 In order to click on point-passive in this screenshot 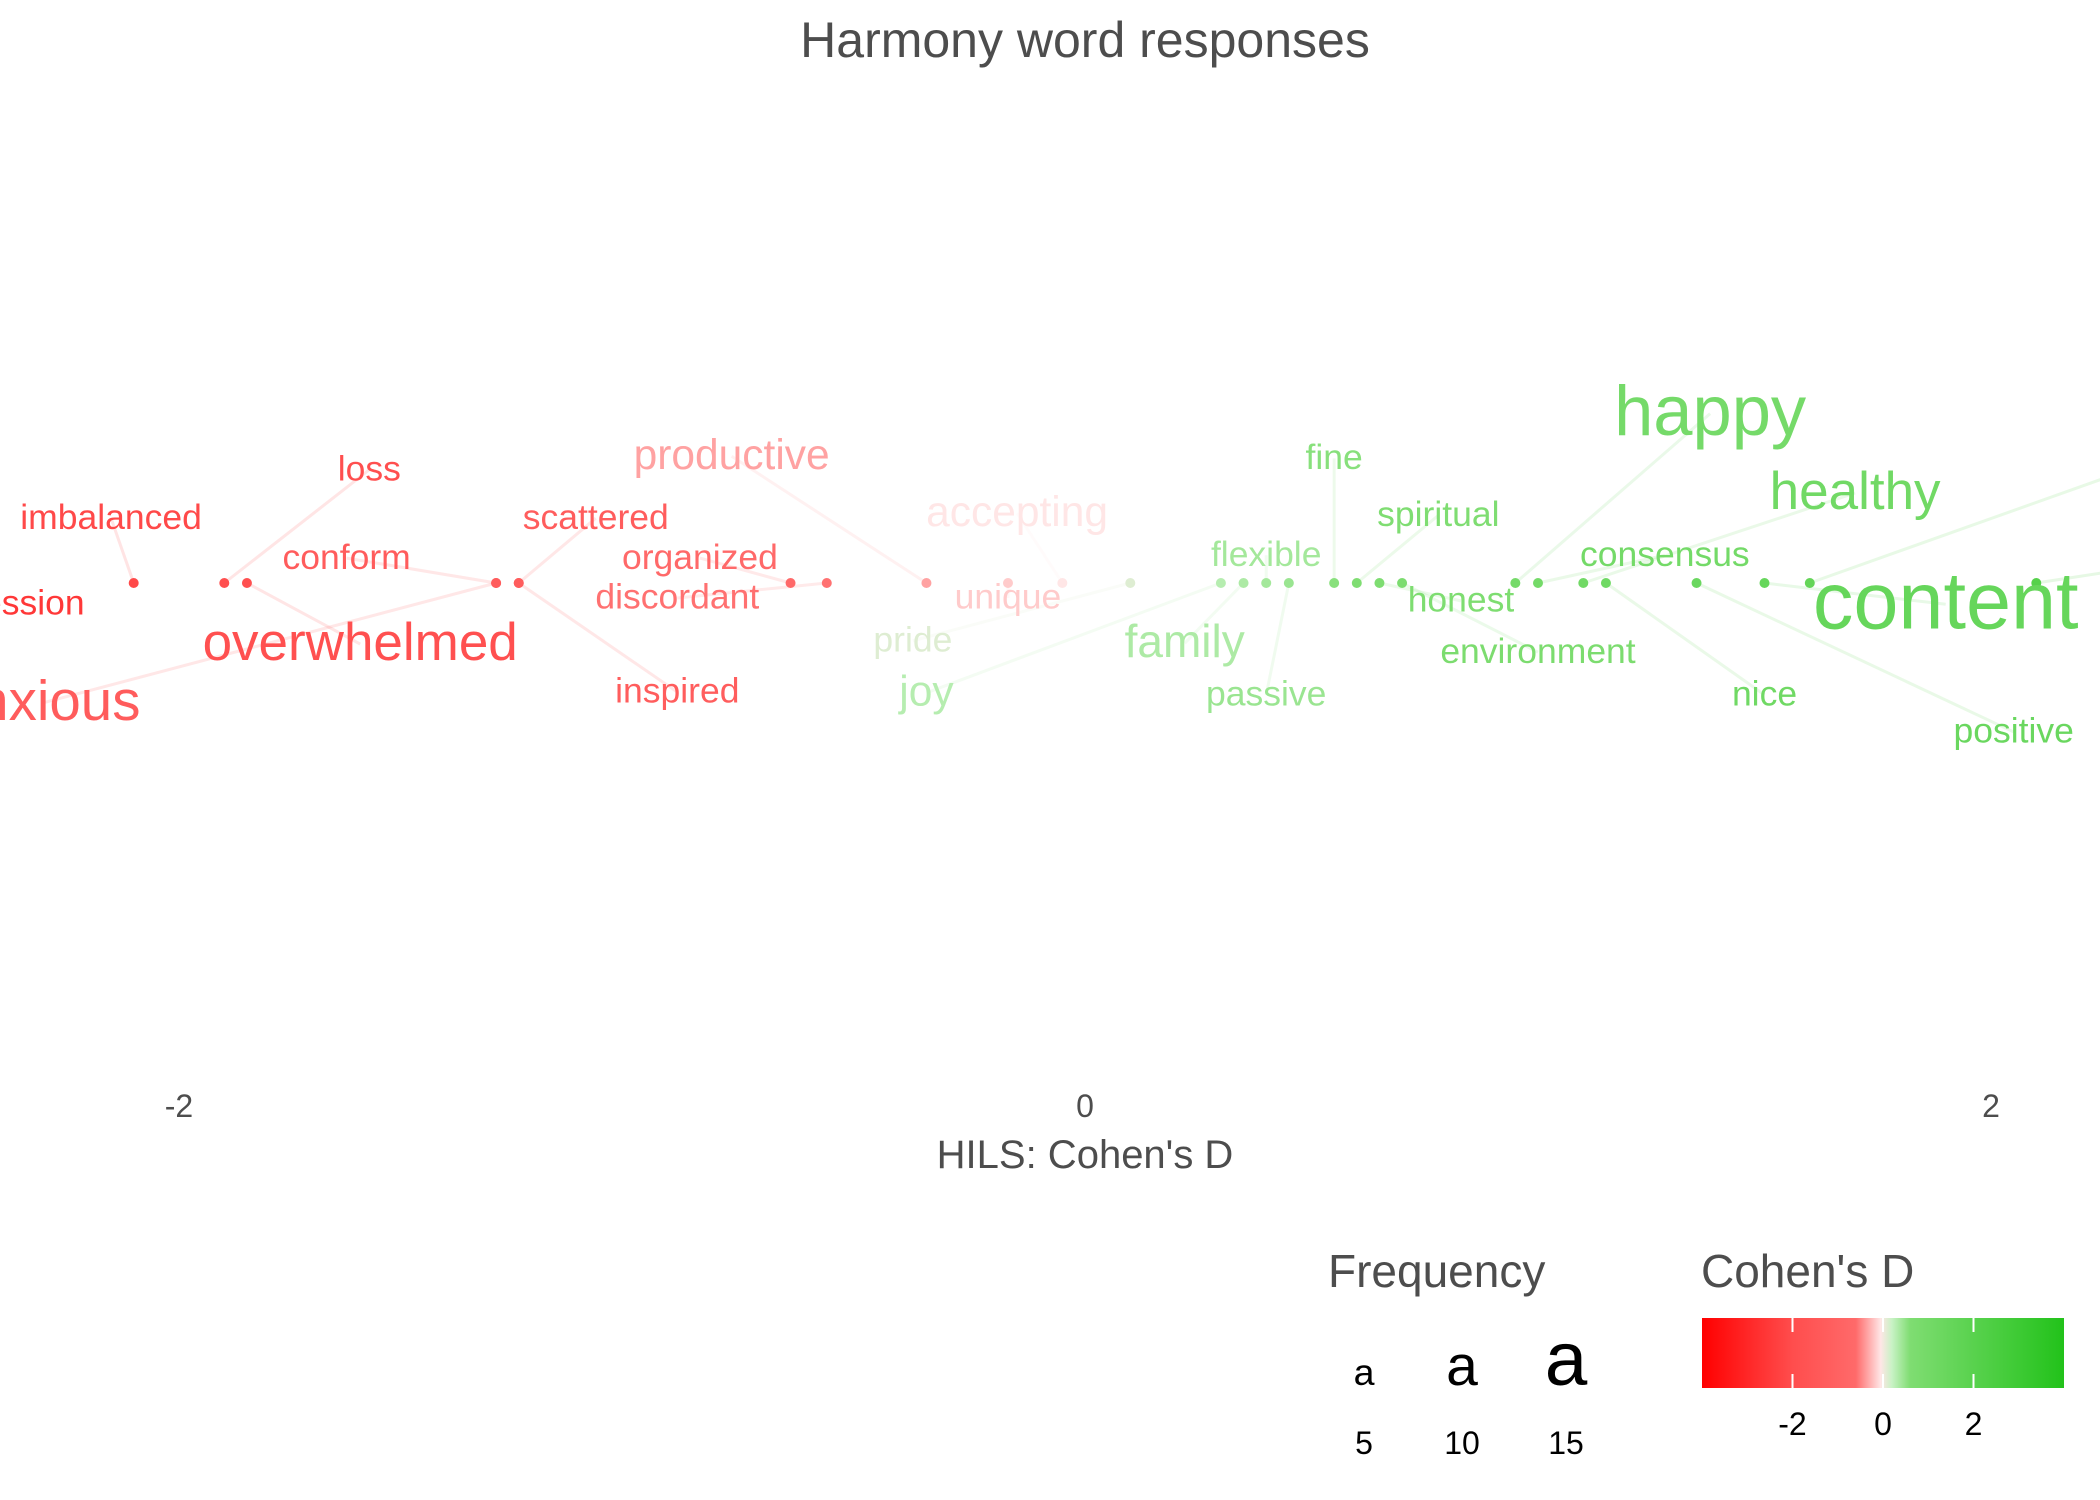, I will do `click(1288, 583)`.